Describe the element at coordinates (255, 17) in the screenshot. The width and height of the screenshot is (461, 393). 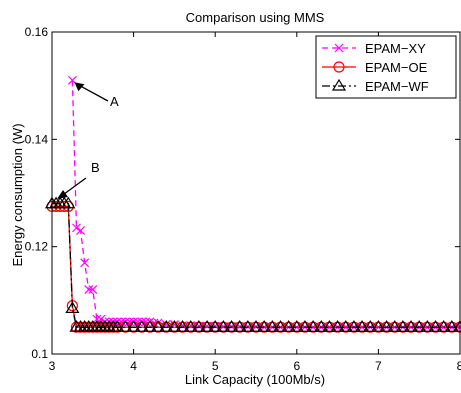
I see `chart-title: Comparison using MMS` at that location.